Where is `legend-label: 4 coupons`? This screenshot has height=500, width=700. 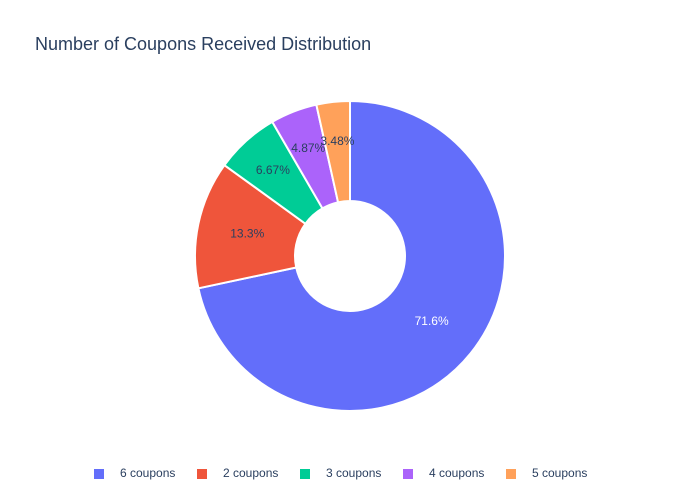
legend-label: 4 coupons is located at coordinates (456, 473).